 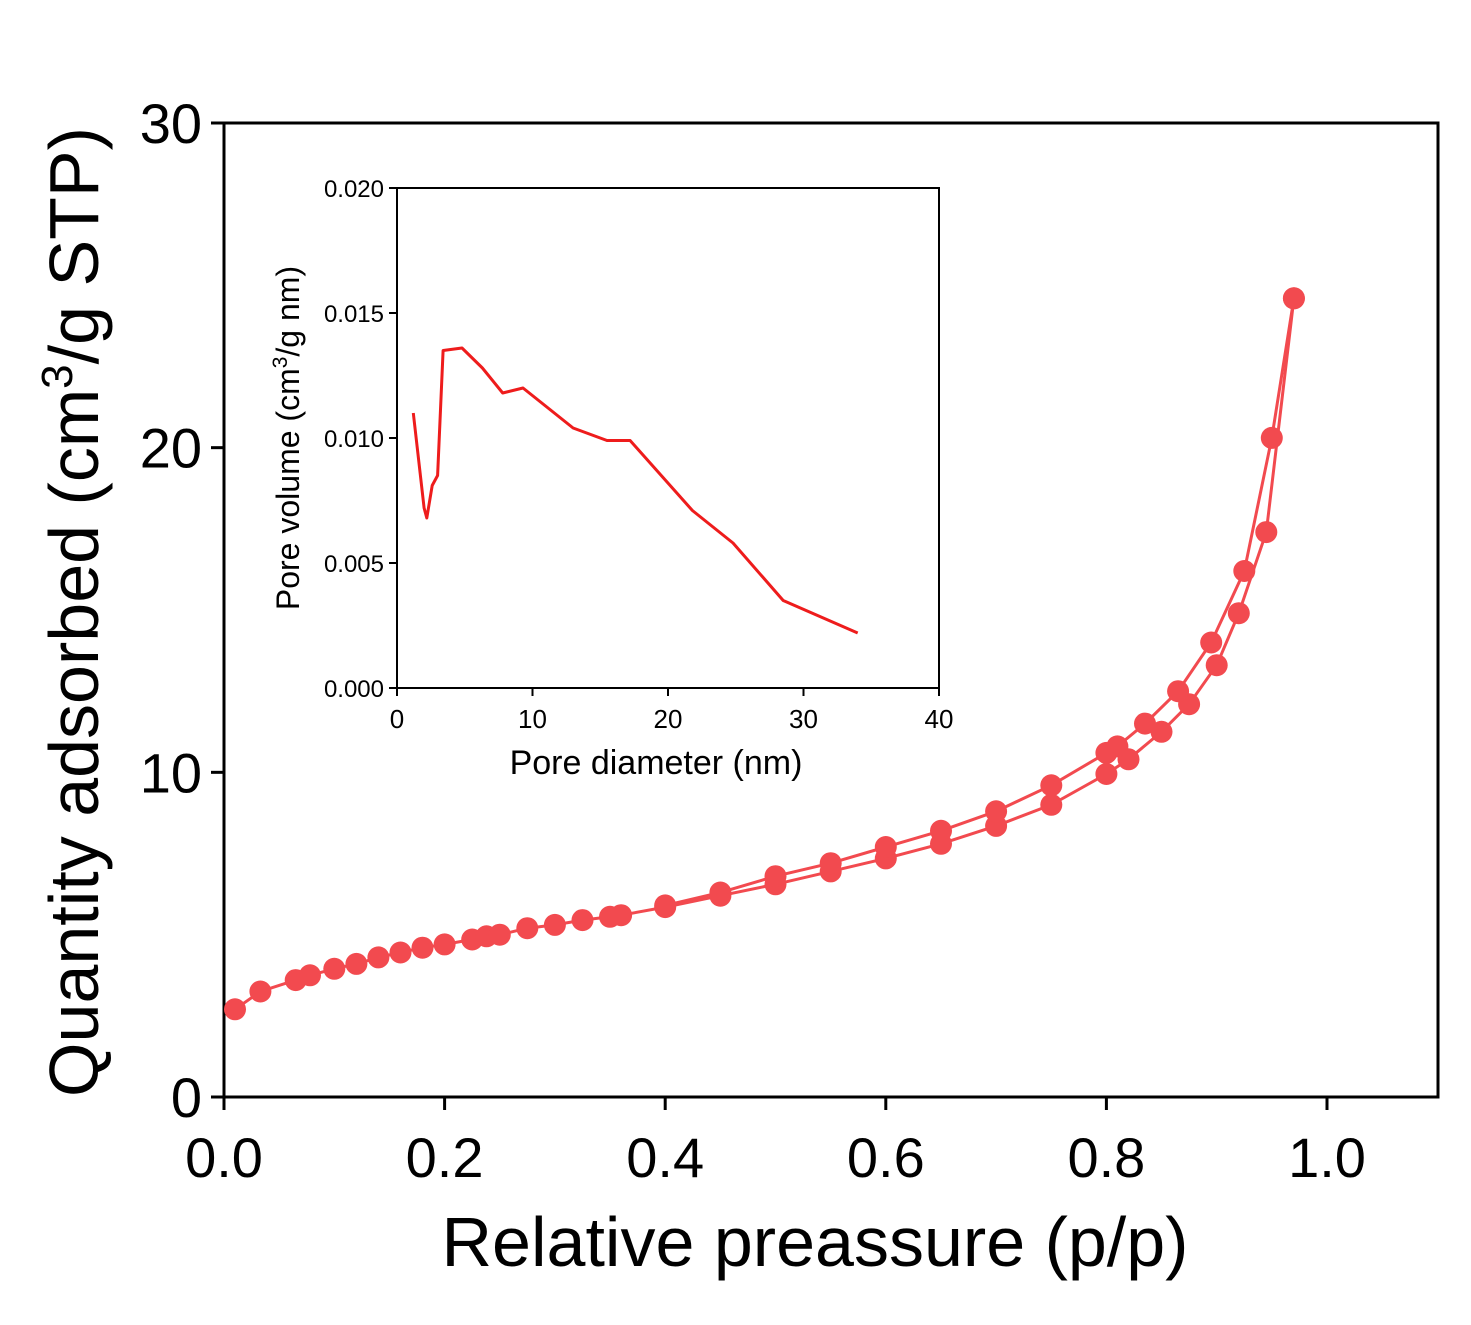 I want to click on inset-x-ticks: 0 10 20 30 40, so click(x=672, y=711).